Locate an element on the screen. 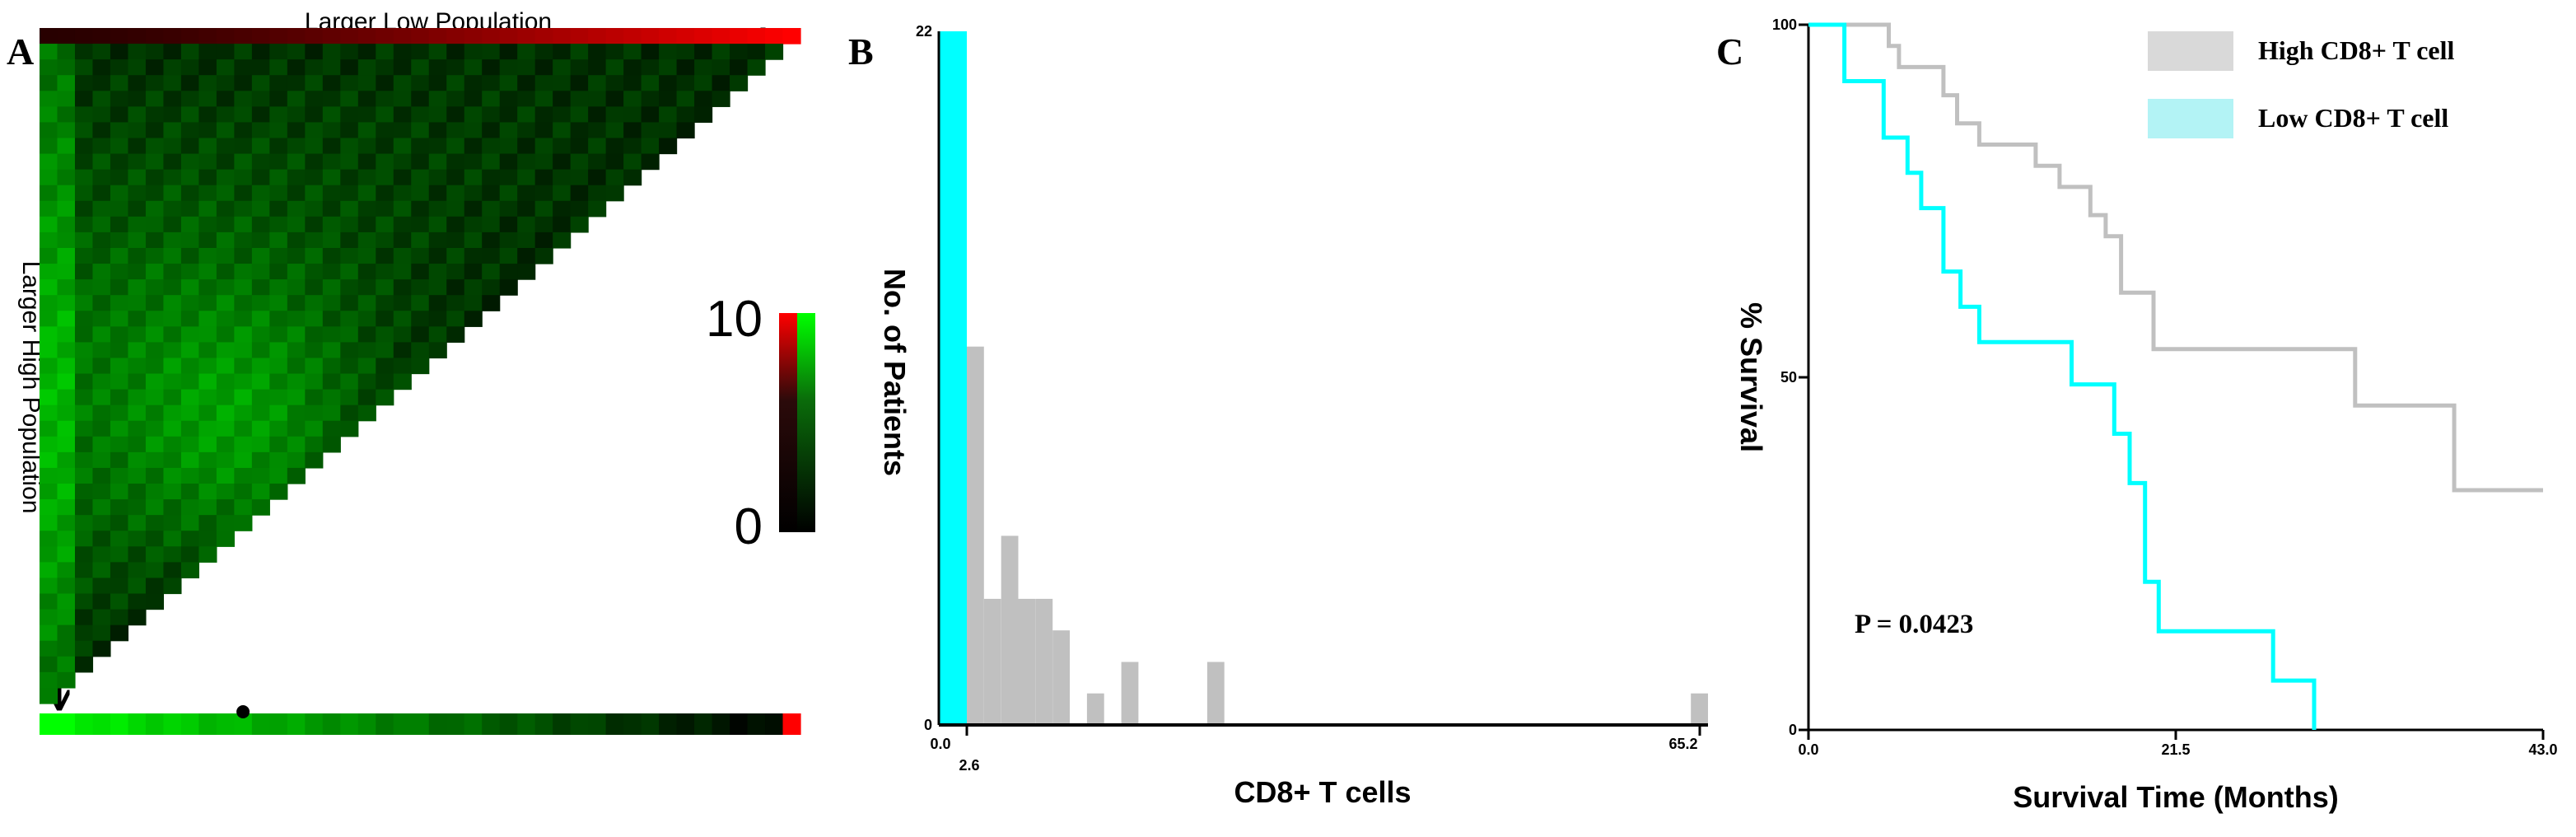 This screenshot has height=837, width=2576. histogram-bar-high is located at coordinates (1699, 709).